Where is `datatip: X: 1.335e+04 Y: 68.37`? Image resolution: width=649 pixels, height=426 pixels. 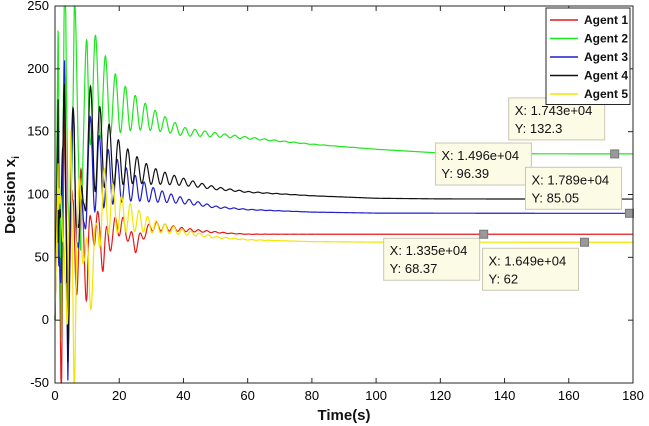 datatip: X: 1.335e+04 Y: 68.37 is located at coordinates (436, 255).